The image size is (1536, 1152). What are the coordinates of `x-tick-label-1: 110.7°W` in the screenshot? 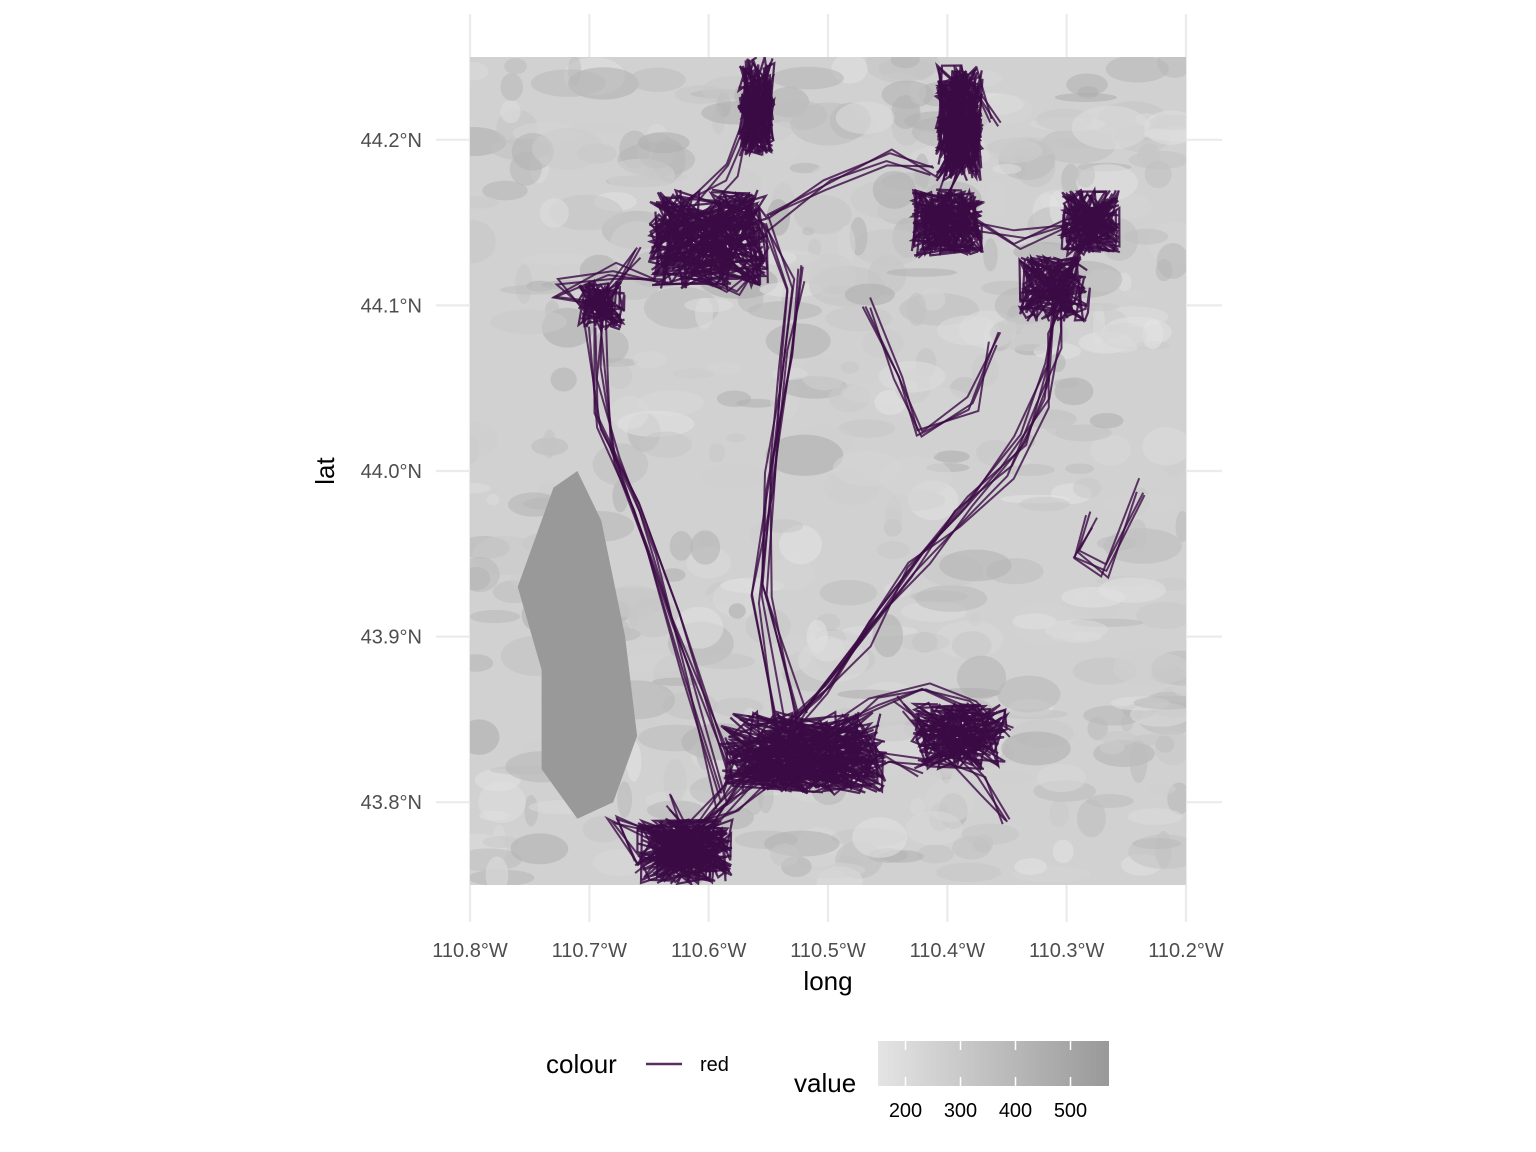 It's located at (590, 951).